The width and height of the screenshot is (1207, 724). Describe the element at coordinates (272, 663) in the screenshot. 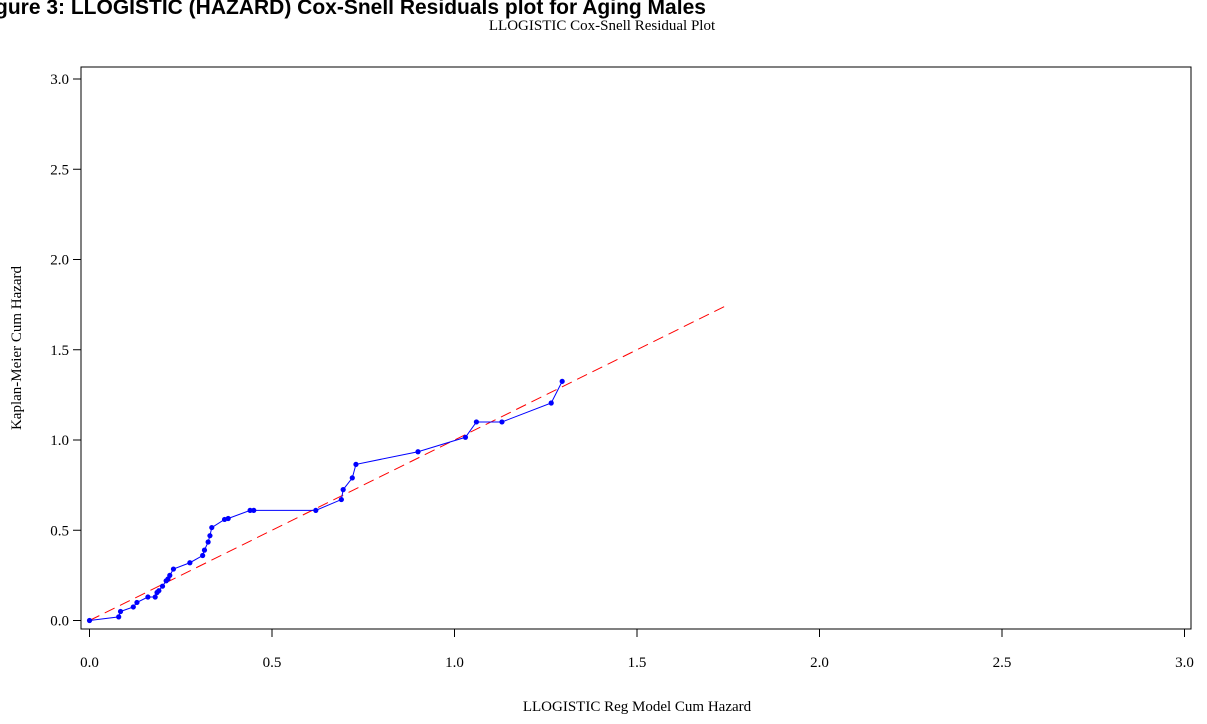

I see `x-tick-label: 0.5` at that location.